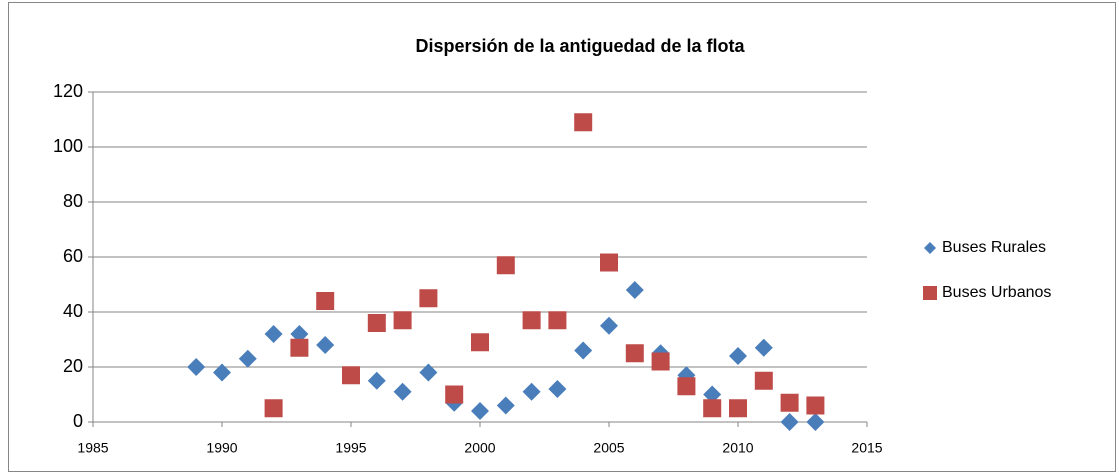 The height and width of the screenshot is (474, 1119). I want to click on legend-label: Buses Urbanos, so click(996, 292).